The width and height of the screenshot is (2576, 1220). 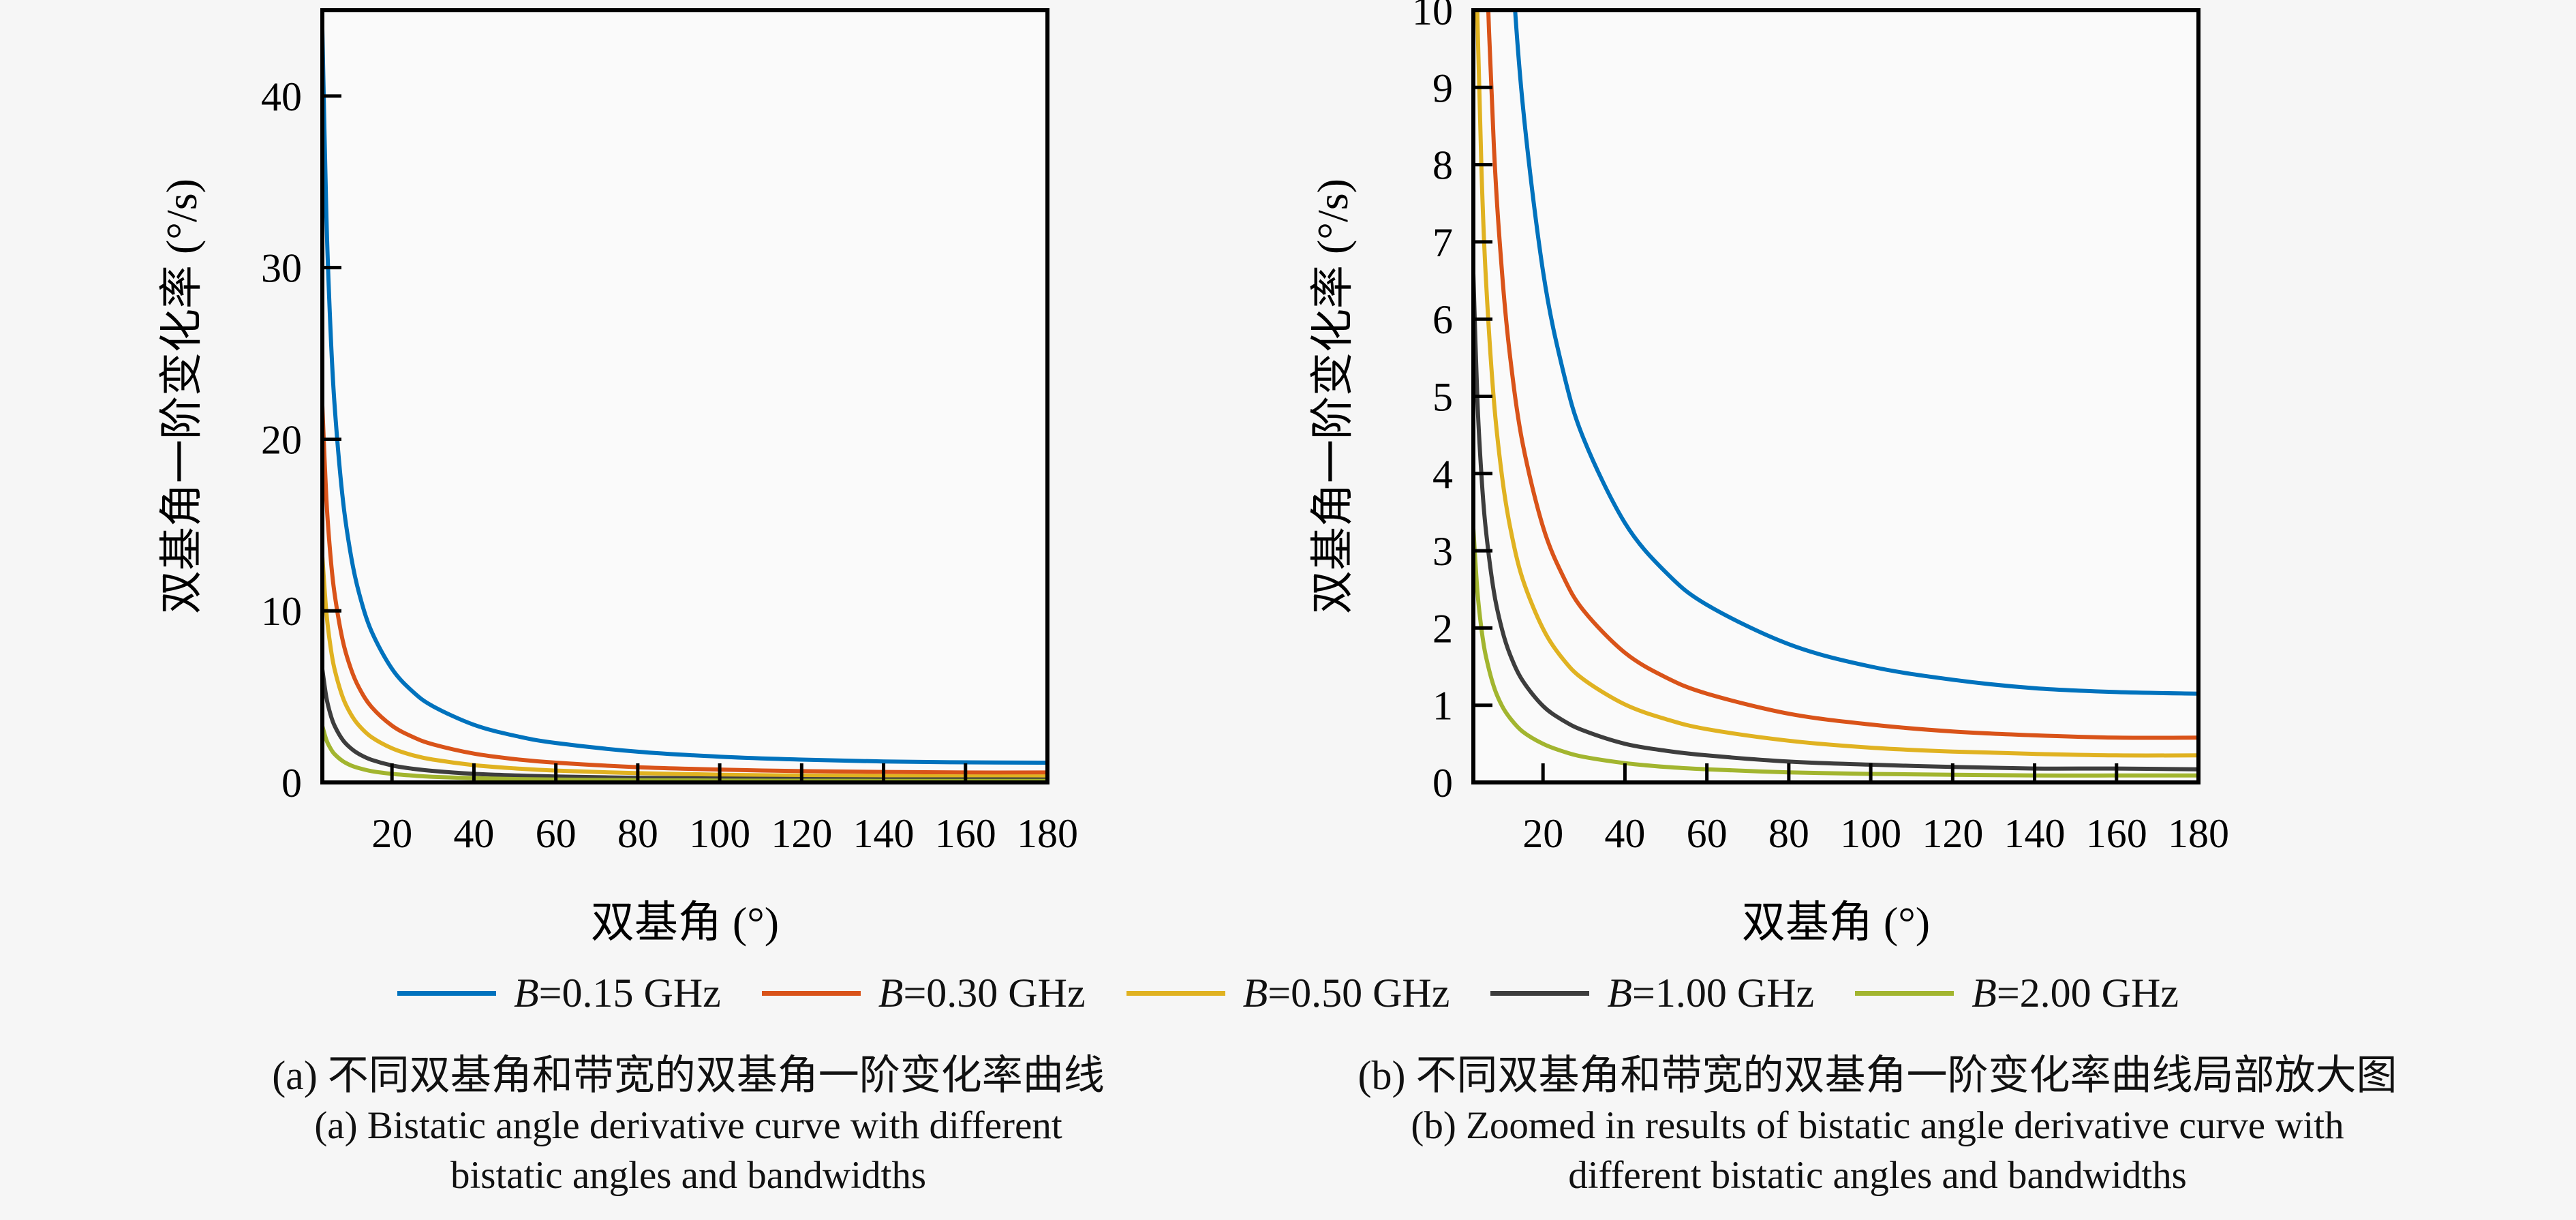 I want to click on legend-item-b200: B=2.00 GHz, so click(x=2017, y=993).